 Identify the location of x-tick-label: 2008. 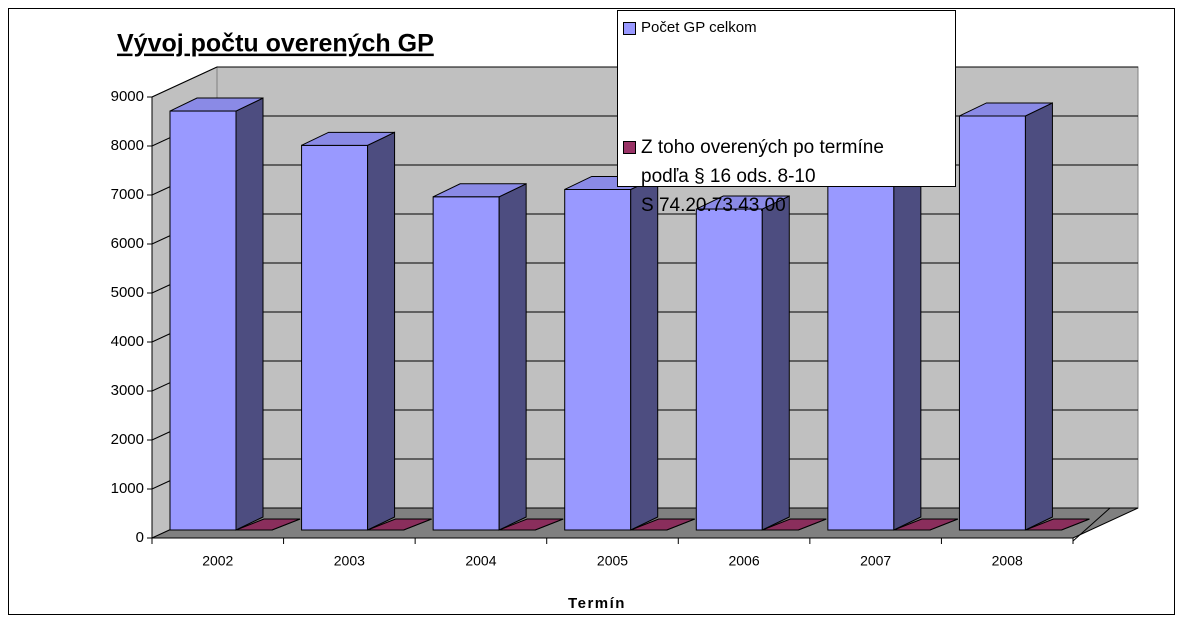
(1007, 561).